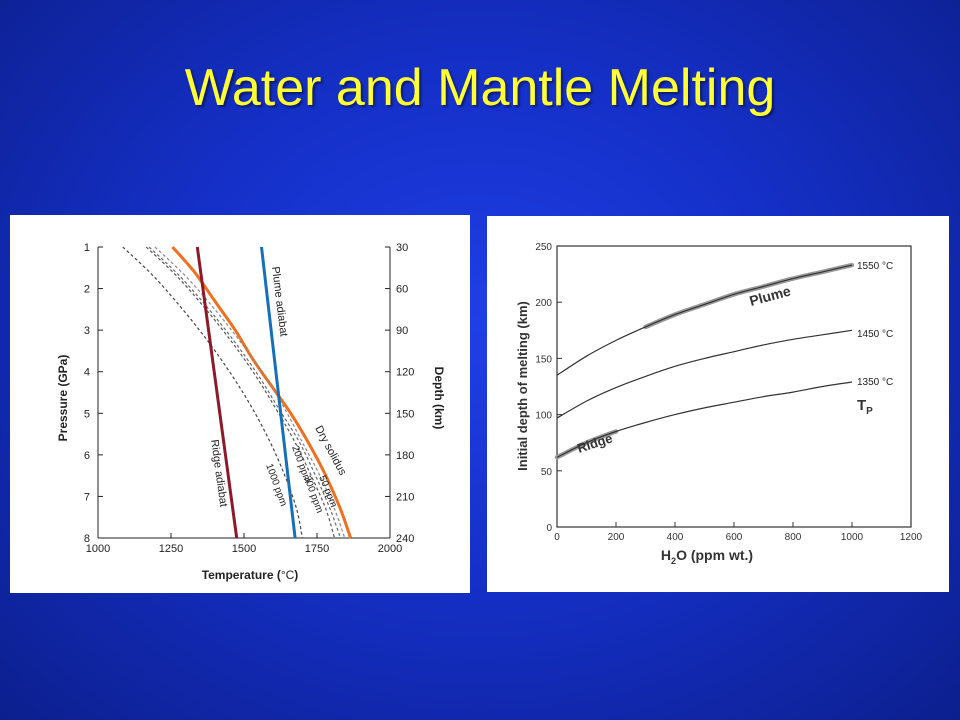  I want to click on x-tick-label: 1200, so click(911, 537).